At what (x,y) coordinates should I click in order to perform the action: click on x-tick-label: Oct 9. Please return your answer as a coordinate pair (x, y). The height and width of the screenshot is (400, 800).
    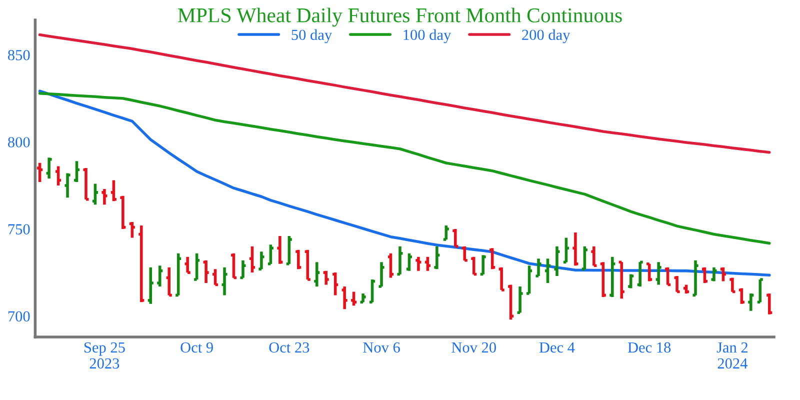
    Looking at the image, I should click on (196, 347).